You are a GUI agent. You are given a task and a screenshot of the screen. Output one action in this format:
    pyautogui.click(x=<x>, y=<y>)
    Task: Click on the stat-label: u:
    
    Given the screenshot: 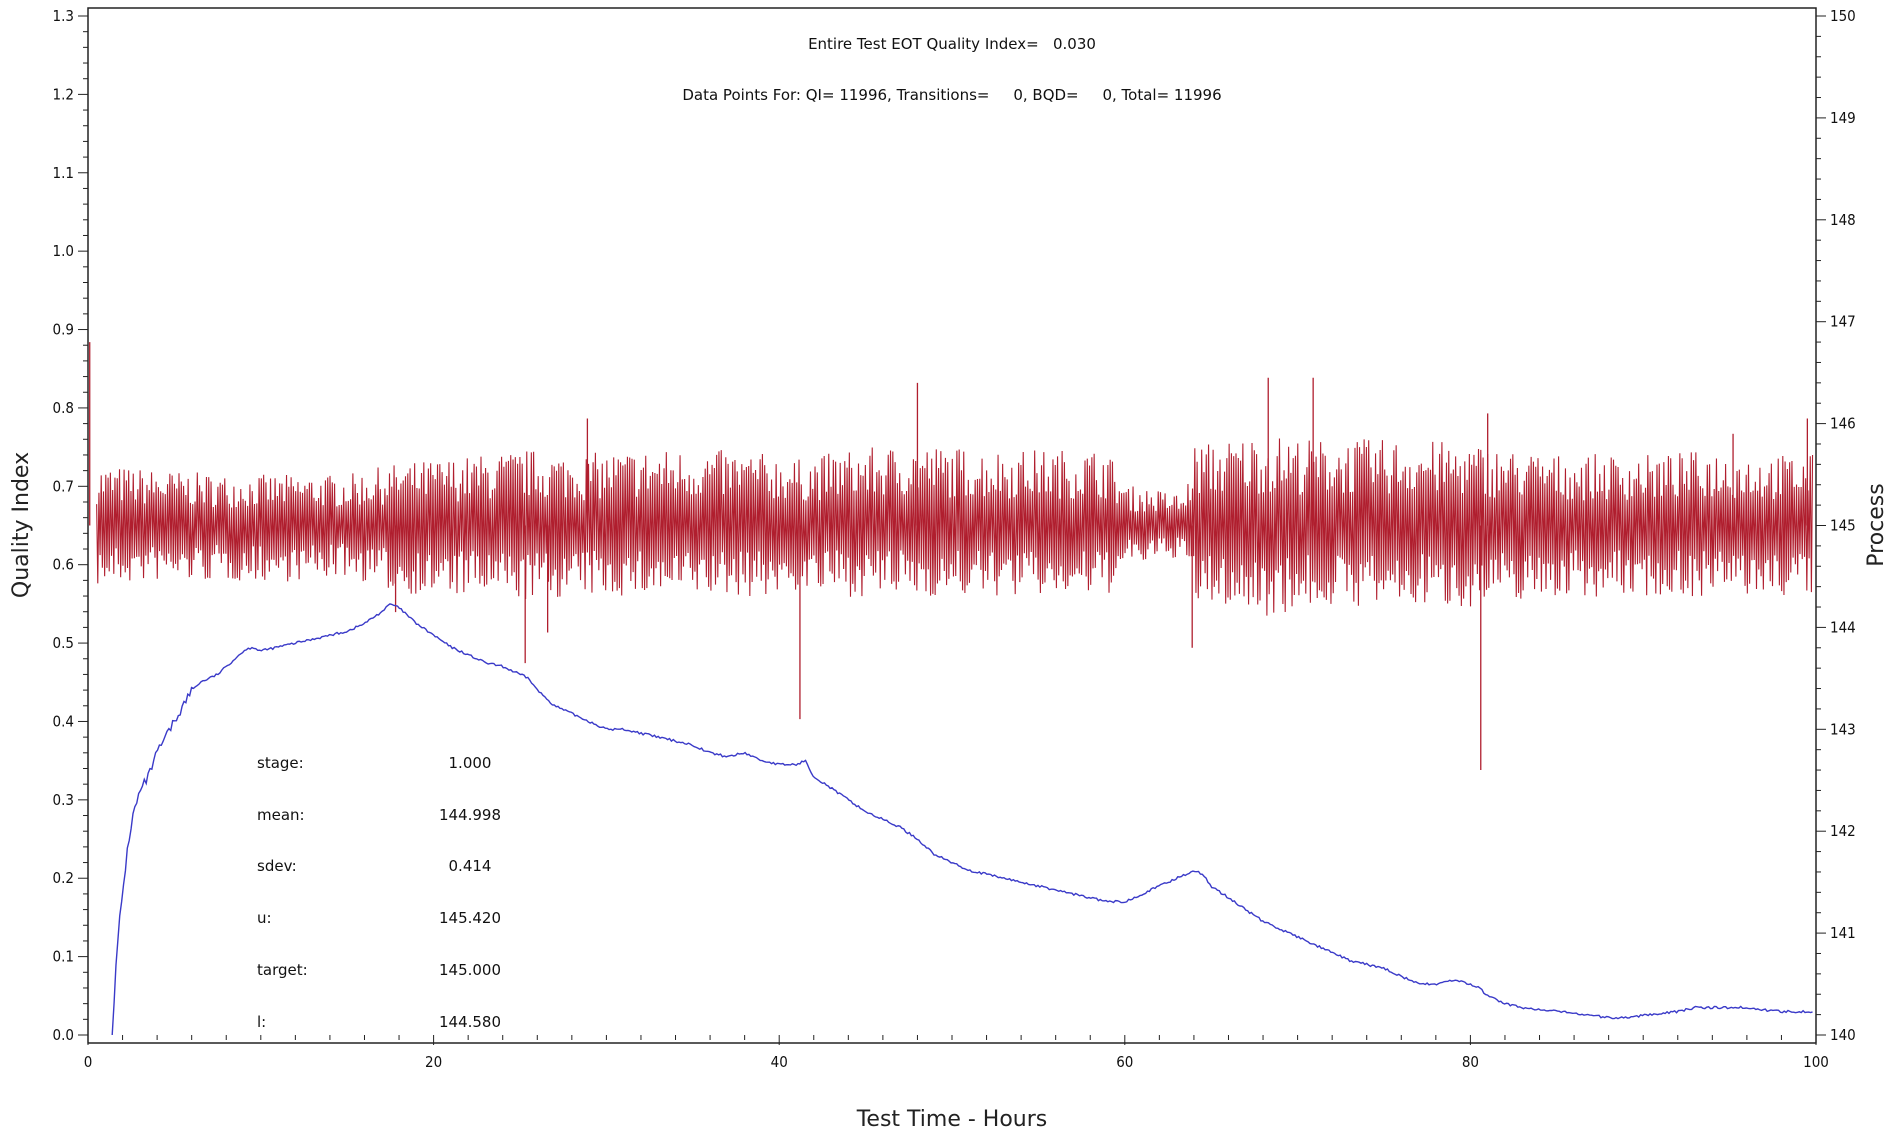 What is the action you would take?
    pyautogui.click(x=264, y=918)
    